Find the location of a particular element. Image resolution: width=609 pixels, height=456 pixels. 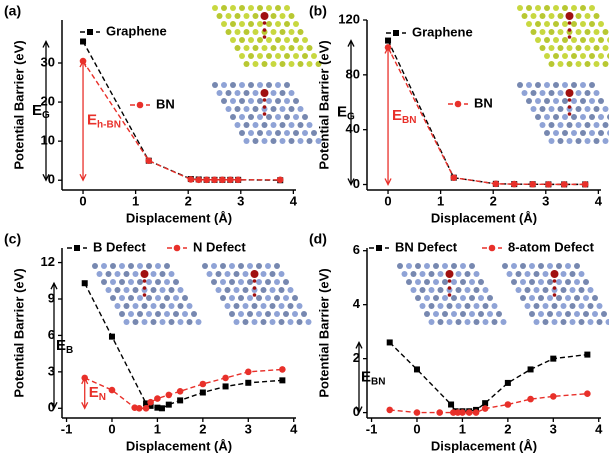

series-line is located at coordinates (183, 346).